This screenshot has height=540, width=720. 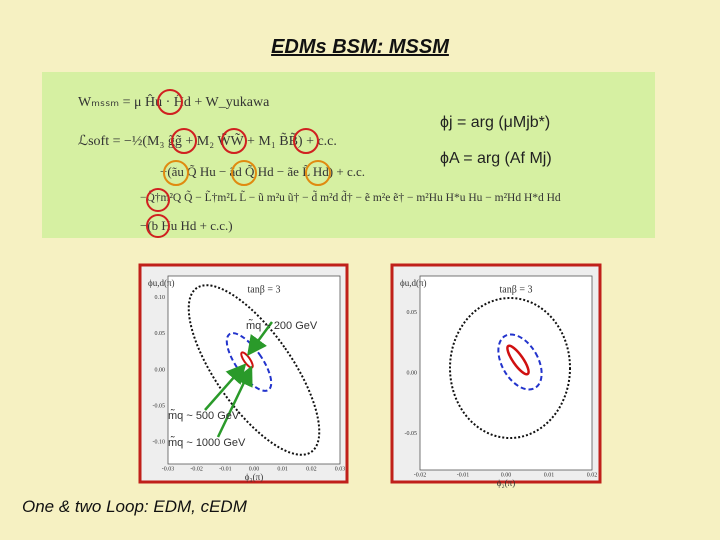 What do you see at coordinates (263, 171) in the screenshot?
I see `formula: −(ãu Q̃ Hu − ãd Q̃ Hd − ãe L̃ Hd) + c.c.` at bounding box center [263, 171].